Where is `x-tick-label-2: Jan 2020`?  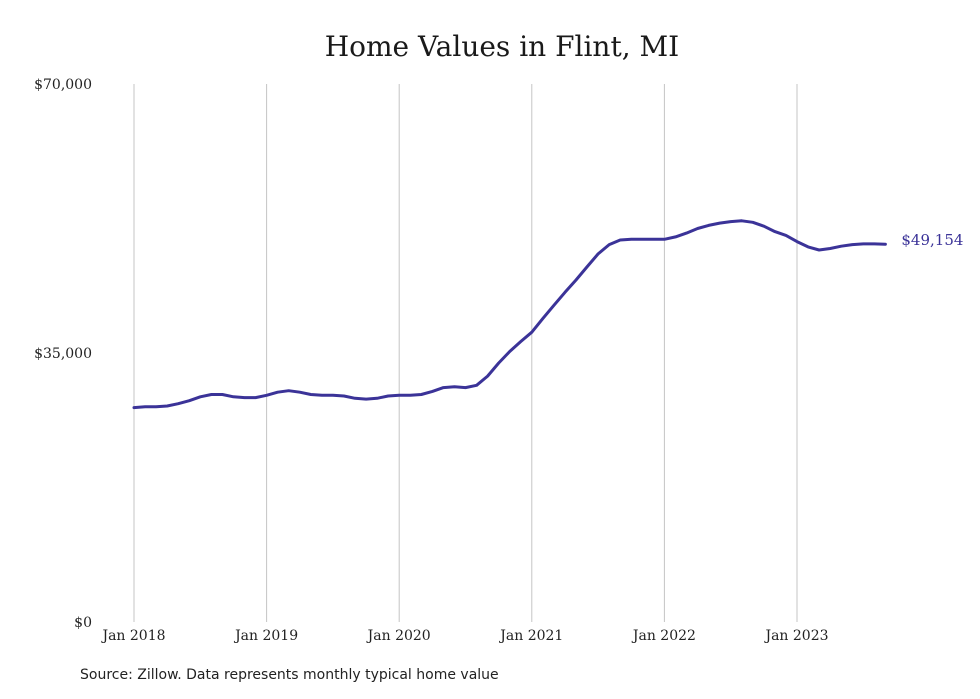 x-tick-label-2: Jan 2020 is located at coordinates (398, 636).